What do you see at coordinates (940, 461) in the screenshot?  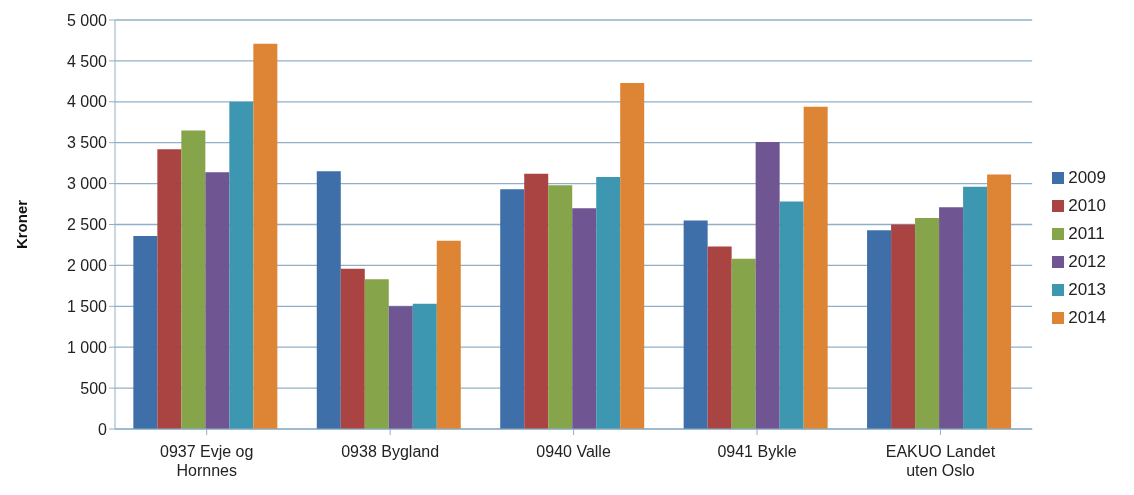 I see `x-tick-label: EAKUO Landet uten Oslo` at bounding box center [940, 461].